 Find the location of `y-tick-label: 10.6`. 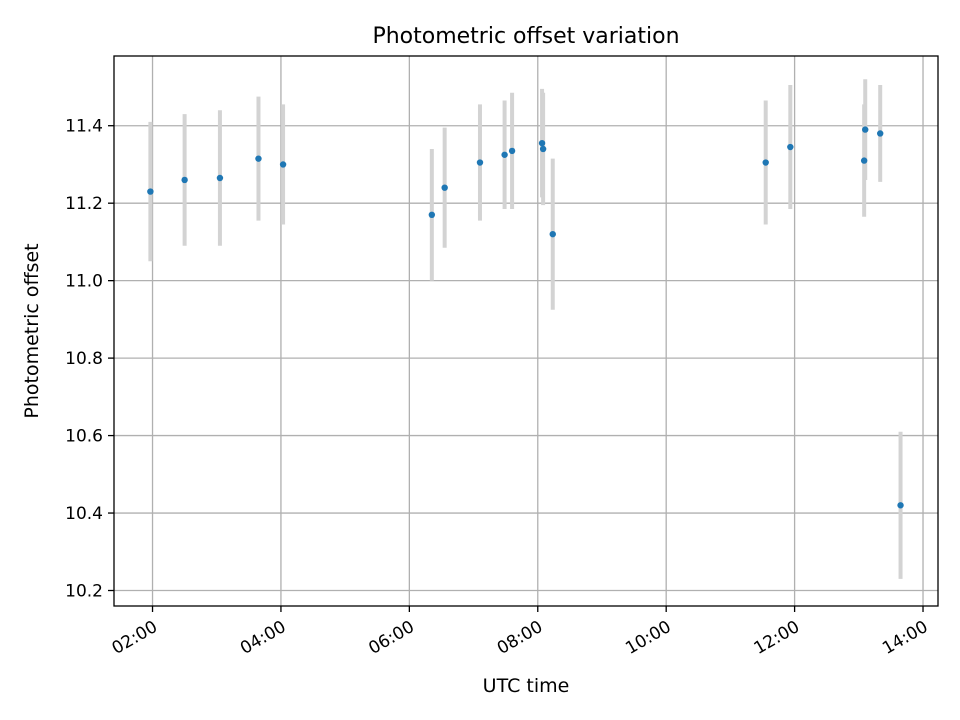

y-tick-label: 10.6 is located at coordinates (84, 437).